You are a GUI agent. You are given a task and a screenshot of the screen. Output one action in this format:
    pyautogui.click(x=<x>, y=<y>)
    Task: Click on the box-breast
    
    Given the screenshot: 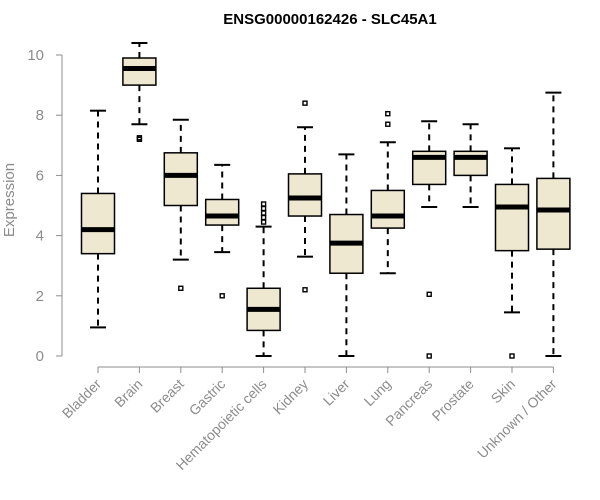 What is the action you would take?
    pyautogui.click(x=181, y=204)
    